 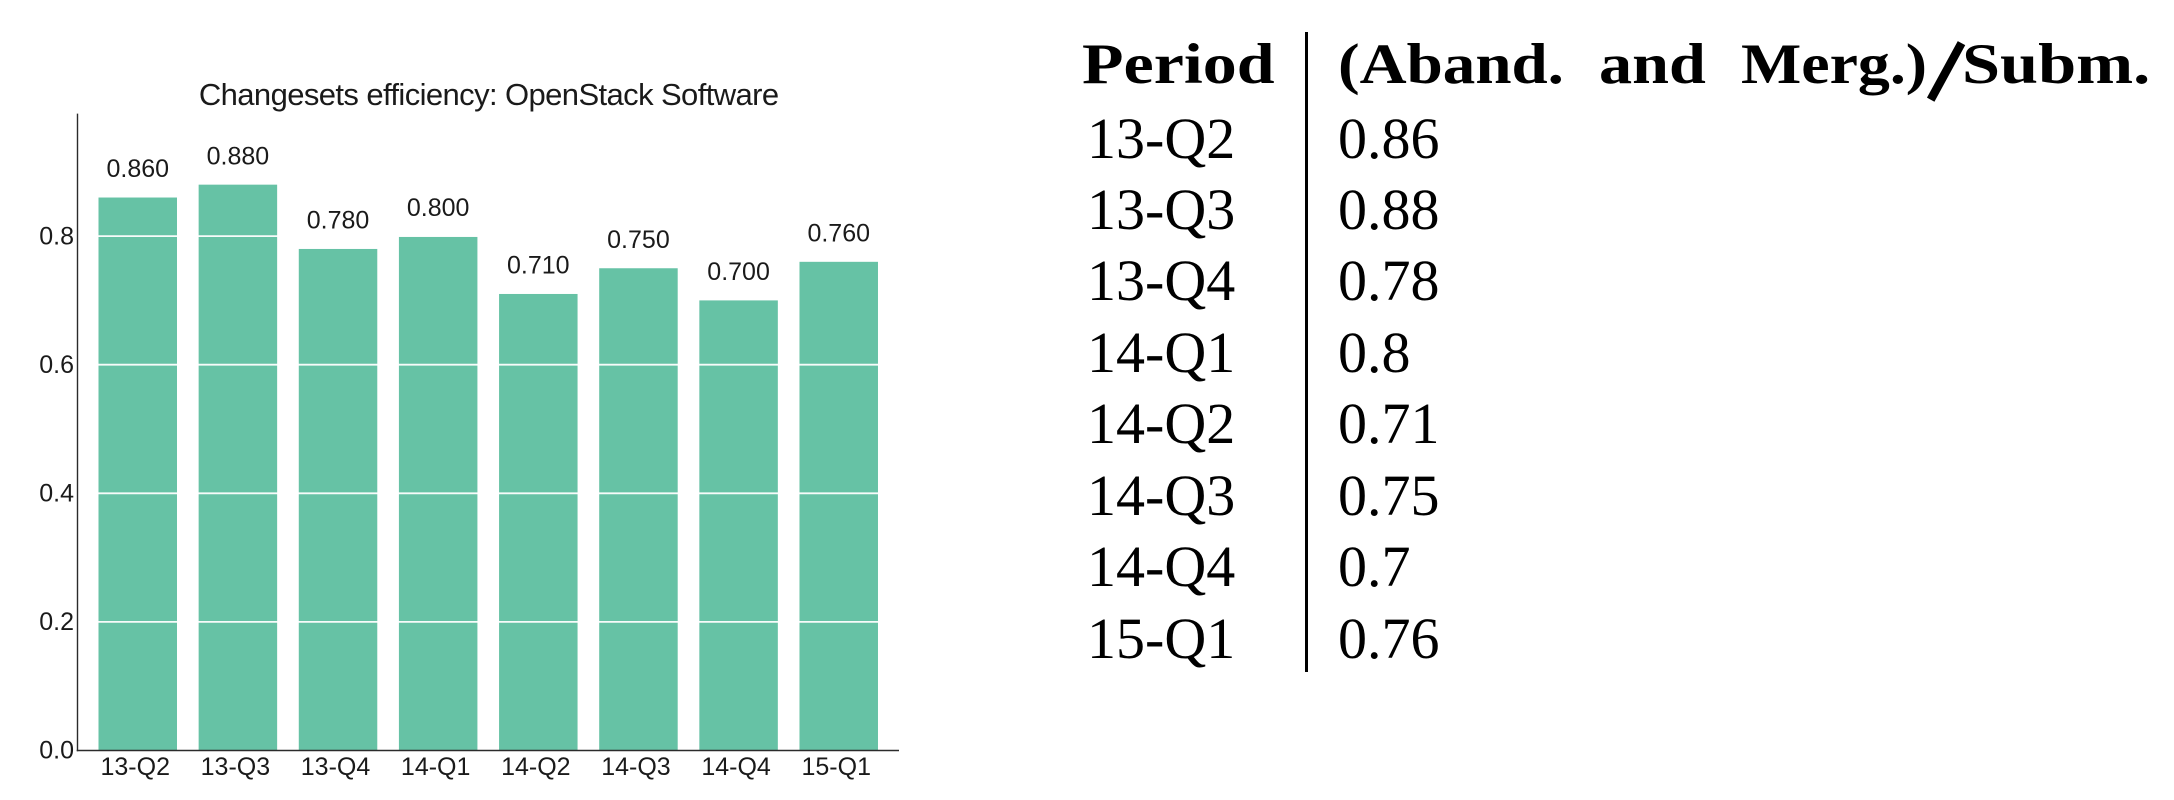 I want to click on svg-text: 0.0, so click(x=56, y=751).